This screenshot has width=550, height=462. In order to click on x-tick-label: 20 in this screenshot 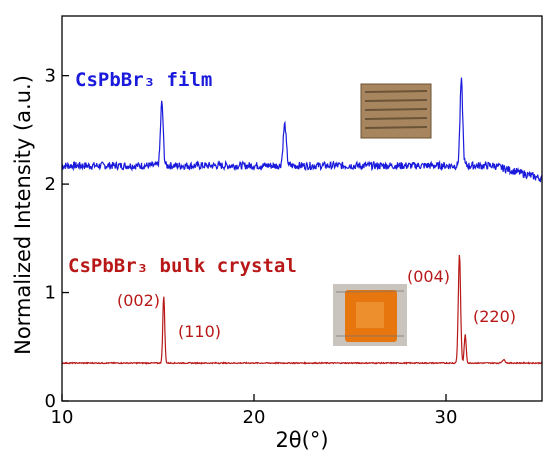, I will do `click(254, 417)`.